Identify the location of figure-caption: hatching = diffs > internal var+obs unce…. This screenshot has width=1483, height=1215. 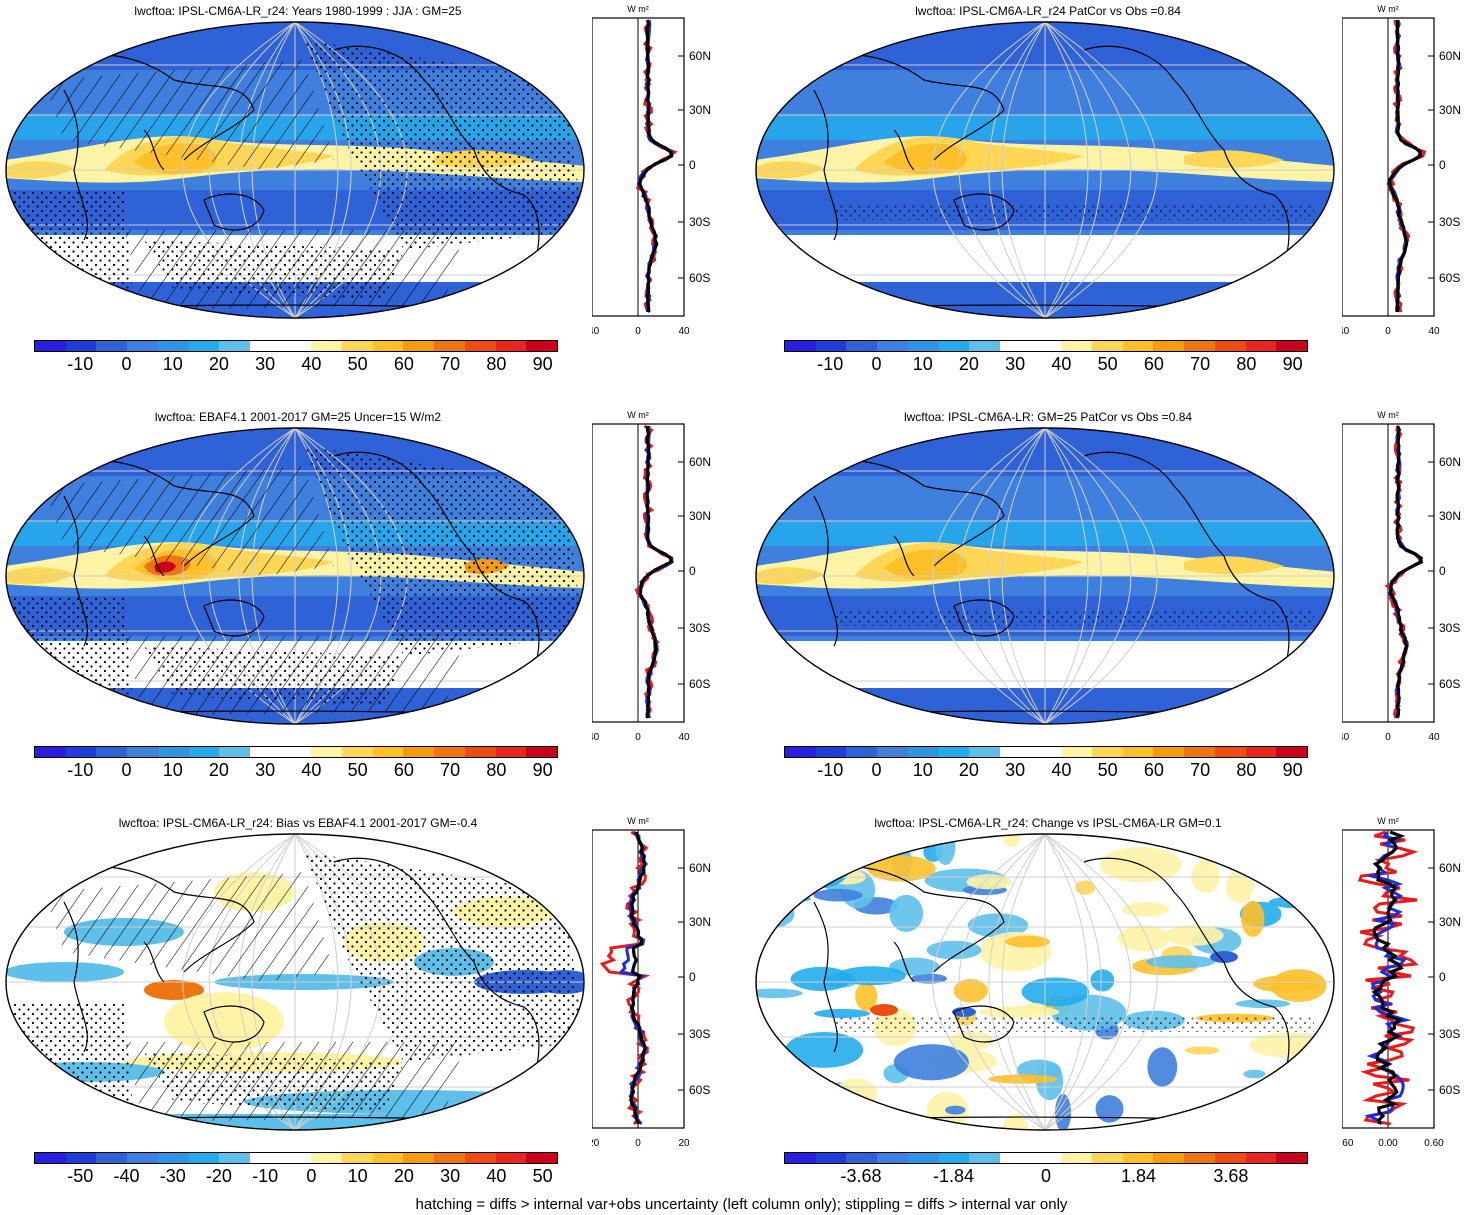
(741, 1204).